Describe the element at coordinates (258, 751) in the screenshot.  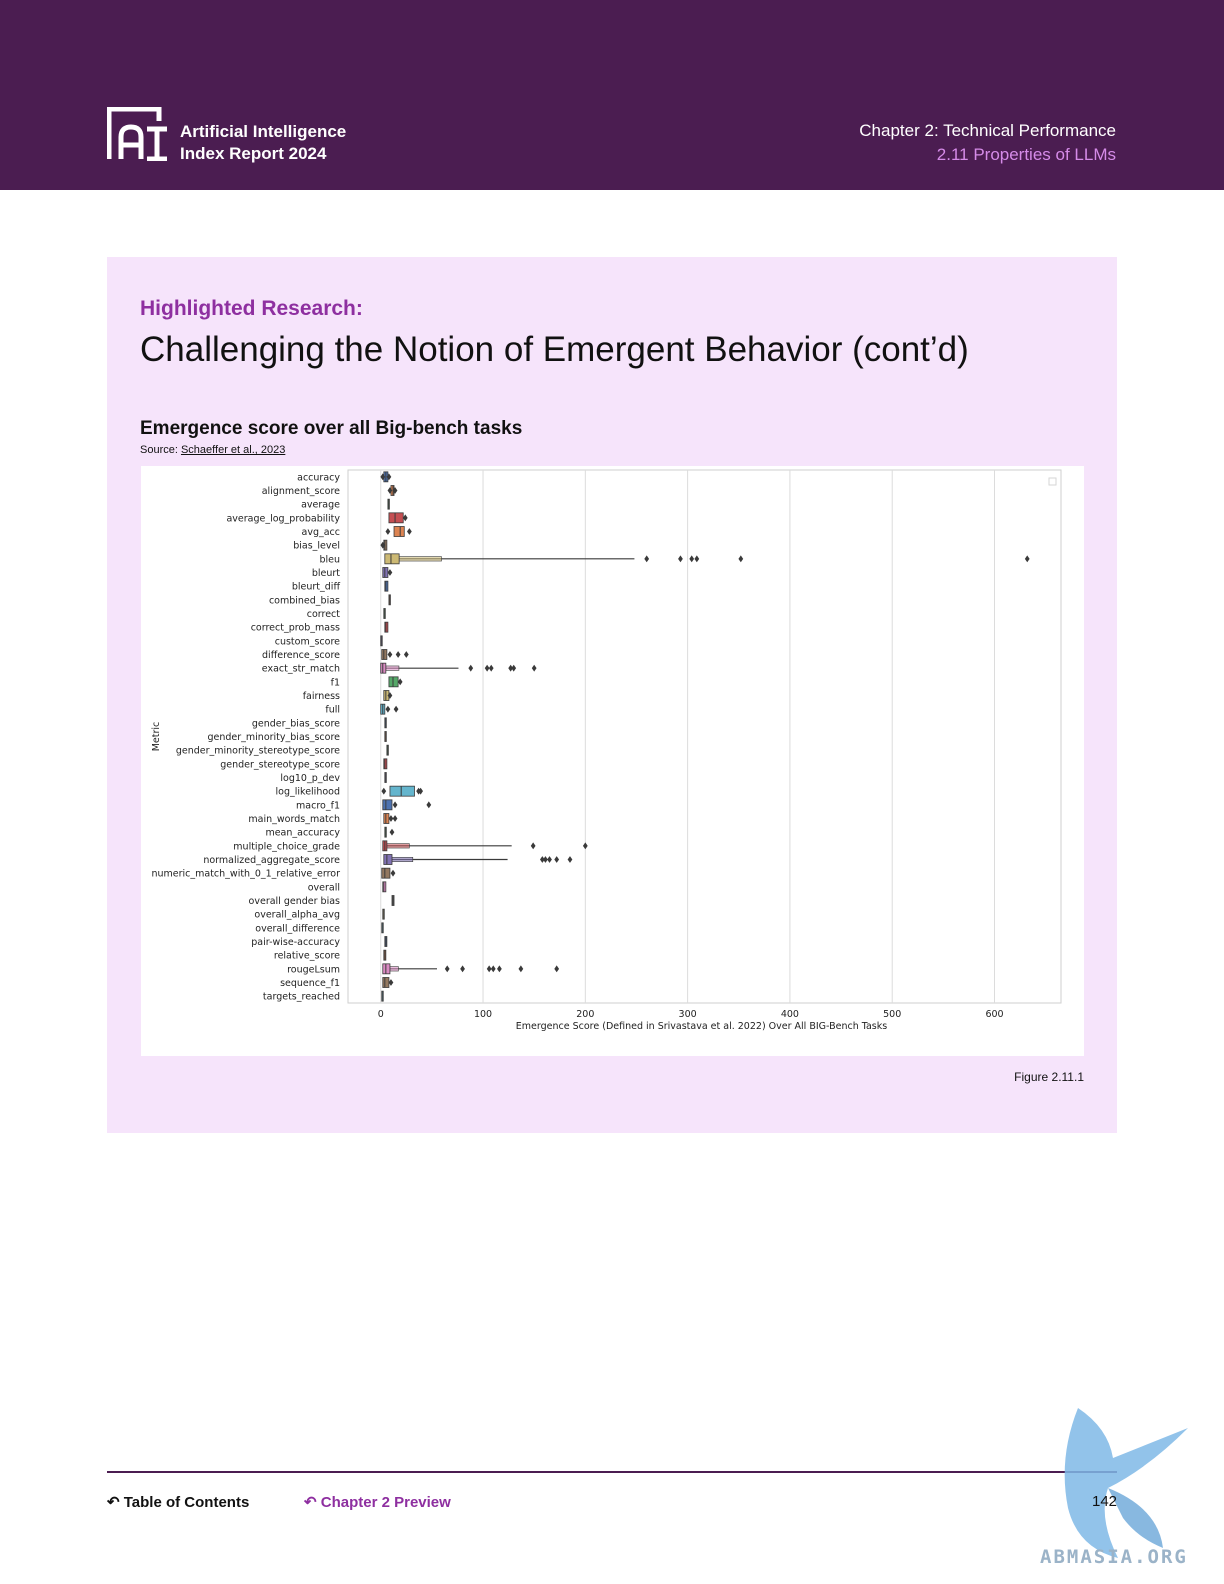
I see `metric-label: gender_minority_stereotype_score` at that location.